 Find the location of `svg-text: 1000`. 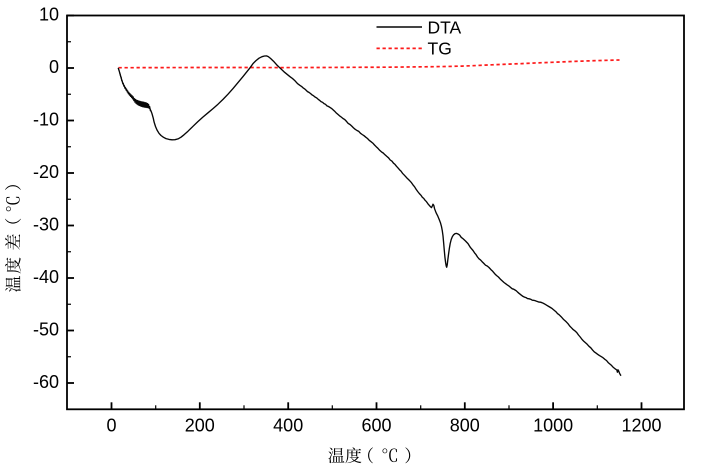

svg-text: 1000 is located at coordinates (553, 426).